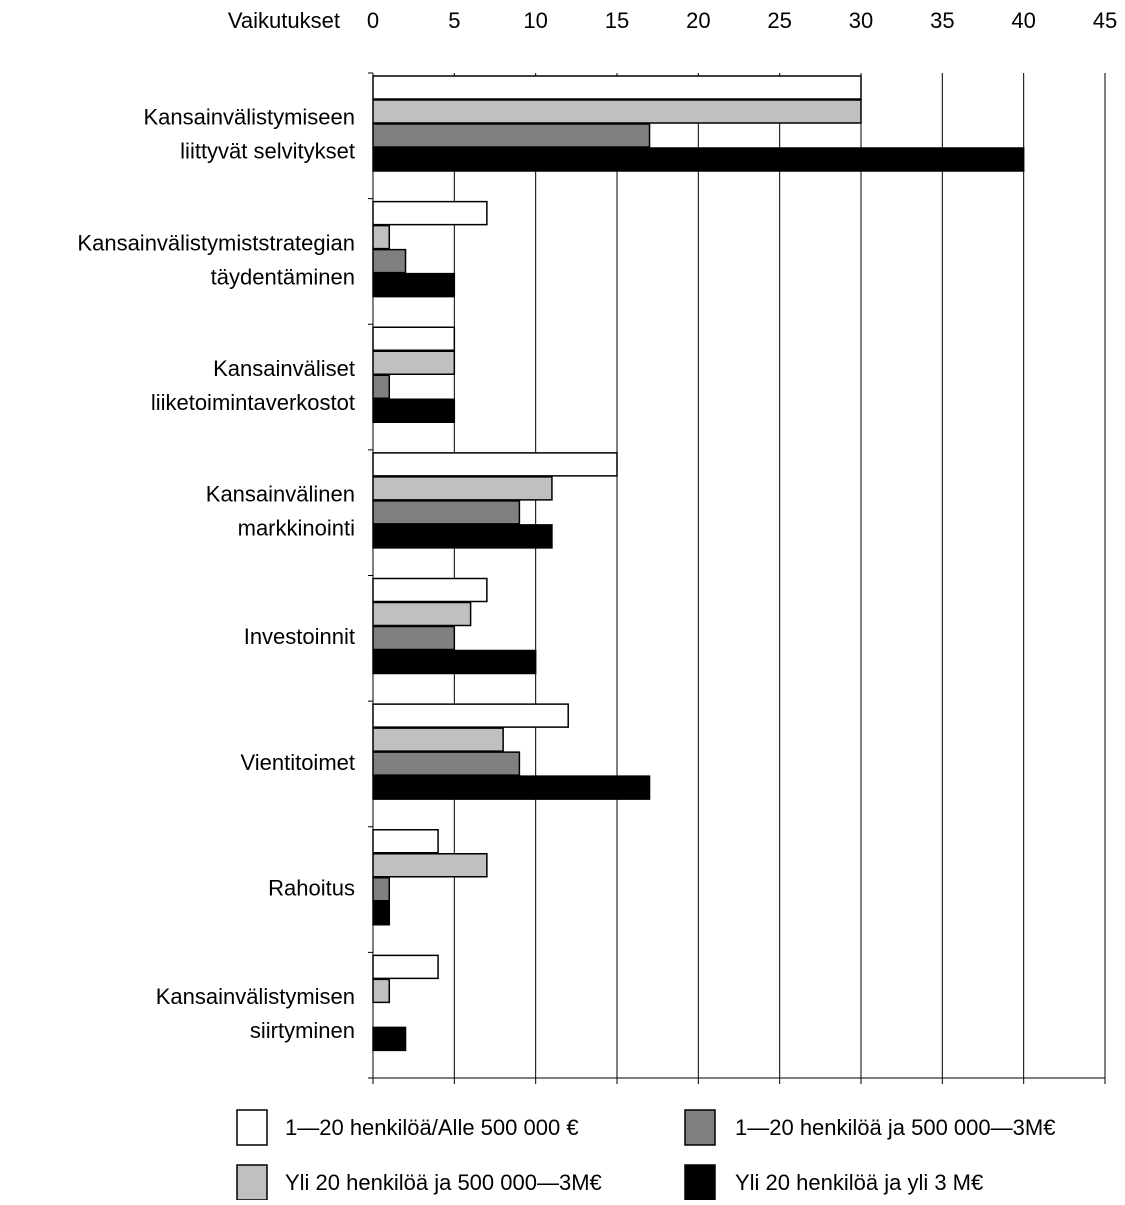 This screenshot has width=1125, height=1205. What do you see at coordinates (1023, 20) in the screenshot?
I see `x-tick-label: 40` at bounding box center [1023, 20].